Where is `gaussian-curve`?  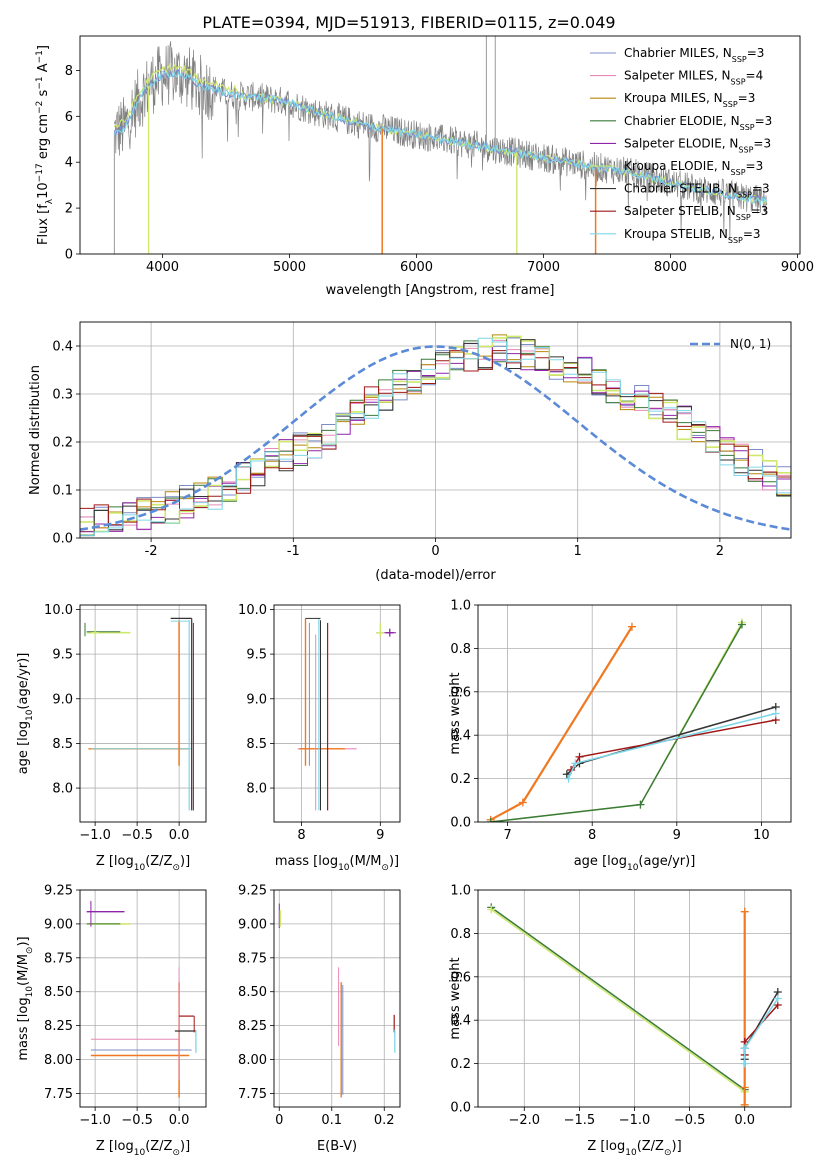 gaussian-curve is located at coordinates (435, 438).